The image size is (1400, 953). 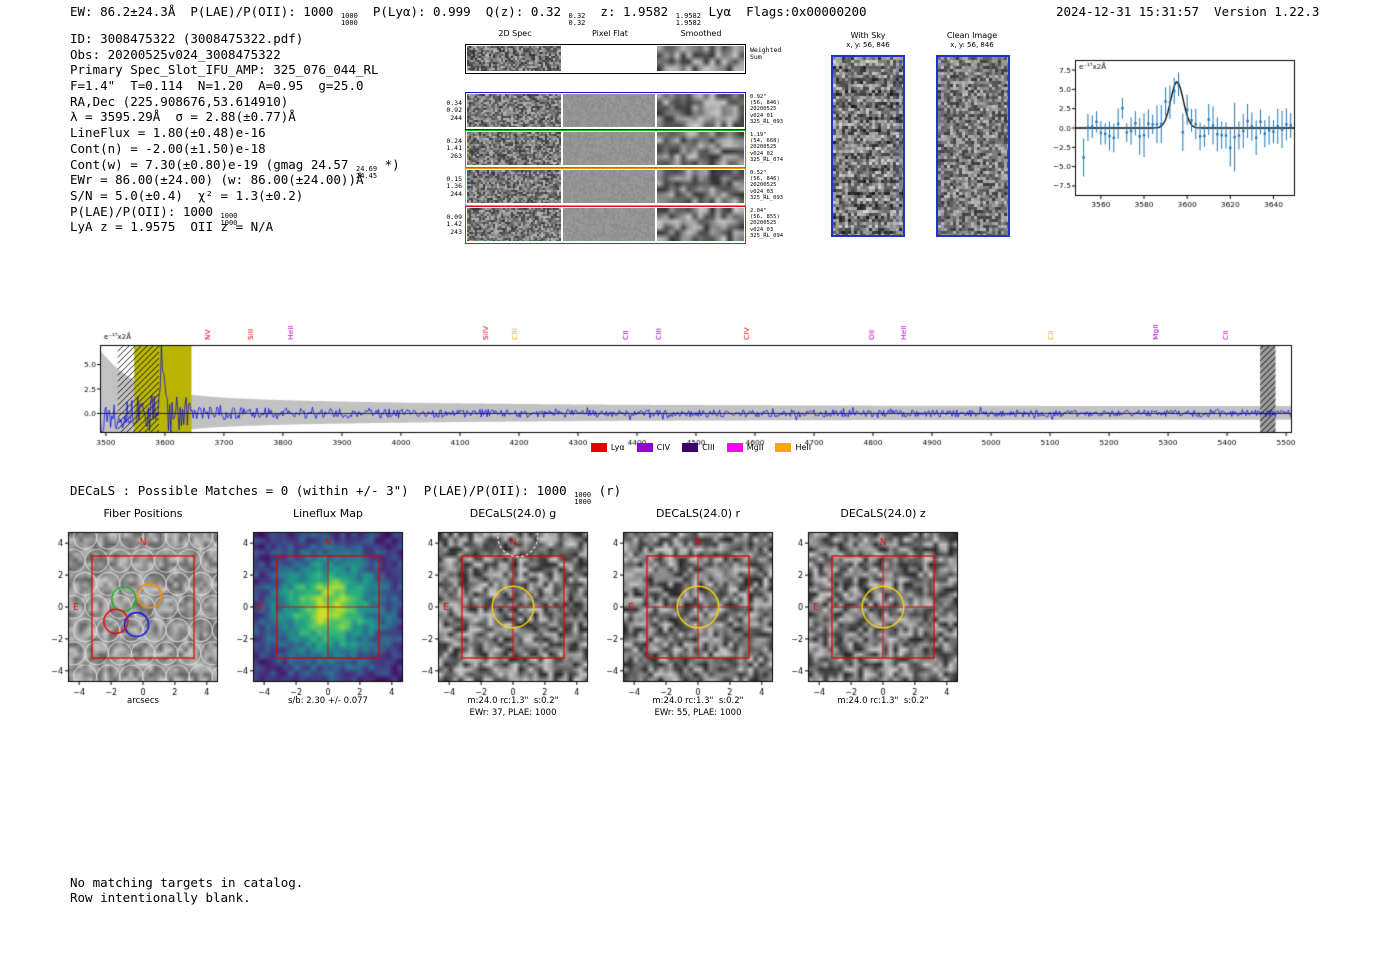 What do you see at coordinates (321, 617) in the screenshot?
I see `lineflux-map-panel` at bounding box center [321, 617].